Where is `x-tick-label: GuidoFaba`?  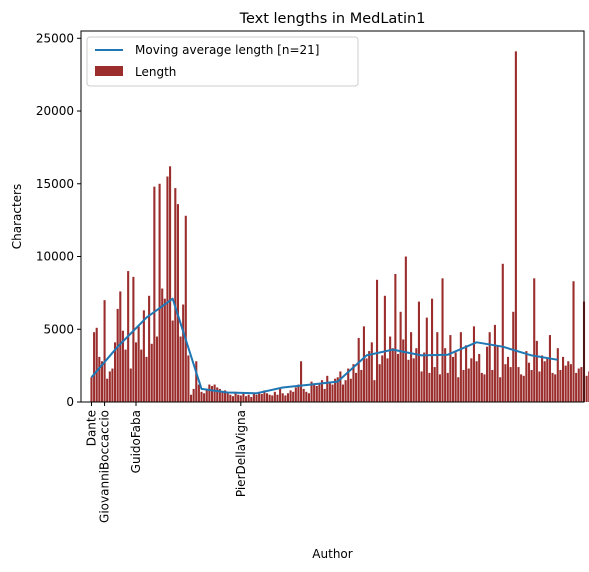 x-tick-label: GuidoFaba is located at coordinates (136, 441).